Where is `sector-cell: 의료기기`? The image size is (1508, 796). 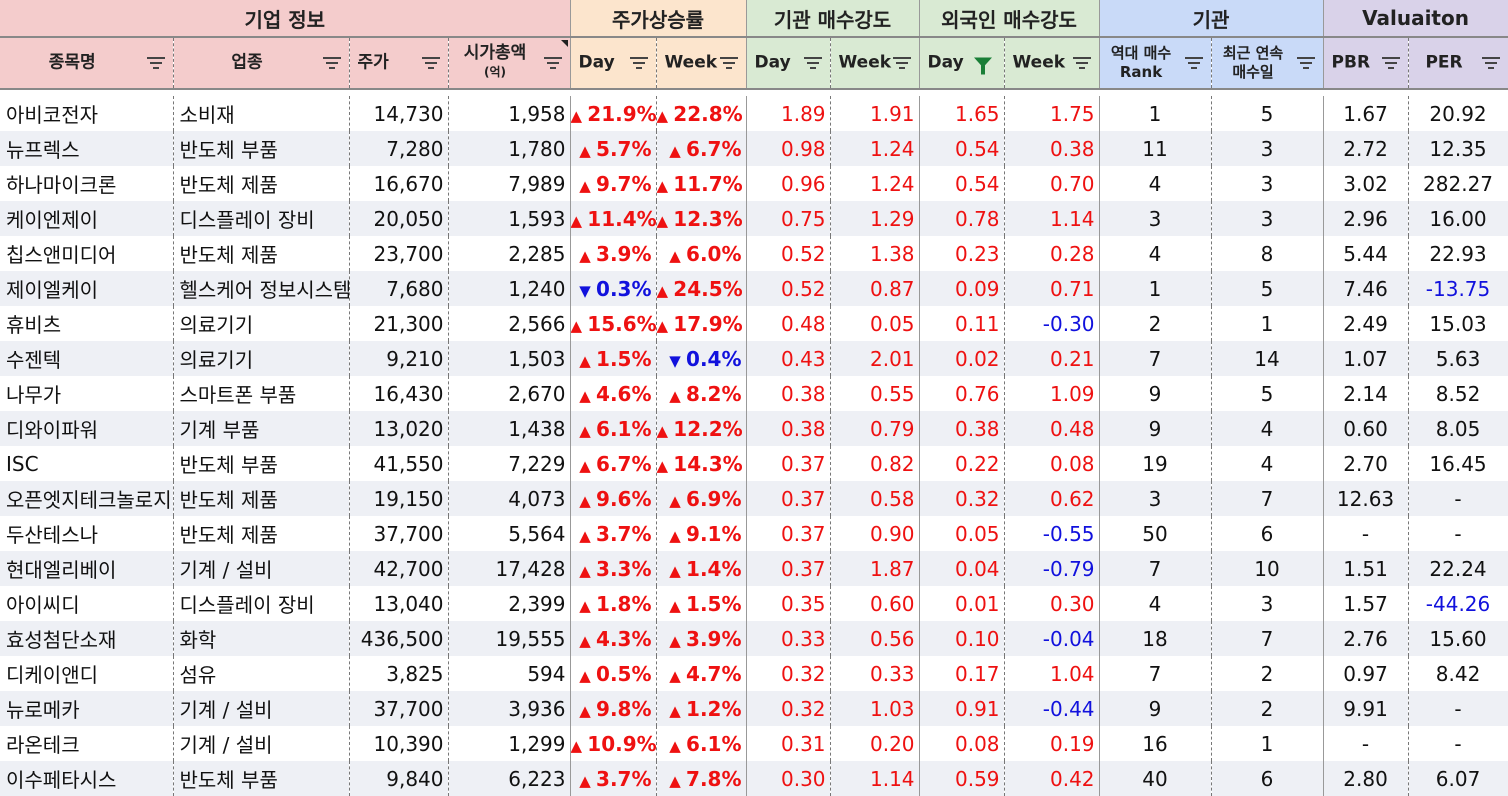 sector-cell: 의료기기 is located at coordinates (261, 358).